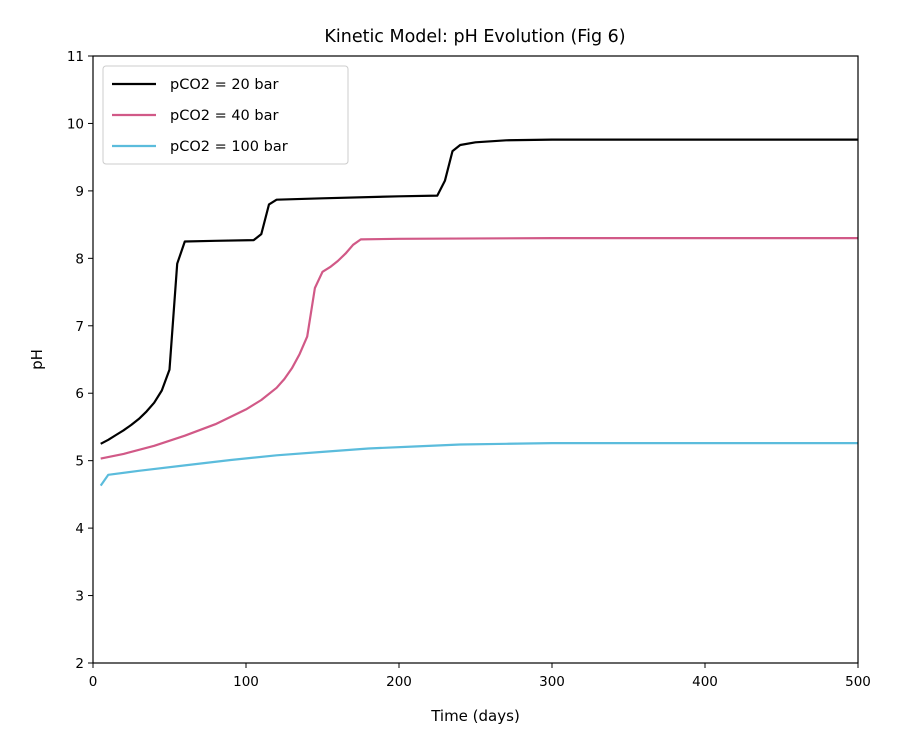 Image resolution: width=900 pixels, height=750 pixels. I want to click on y-tick-label: 8, so click(79, 259).